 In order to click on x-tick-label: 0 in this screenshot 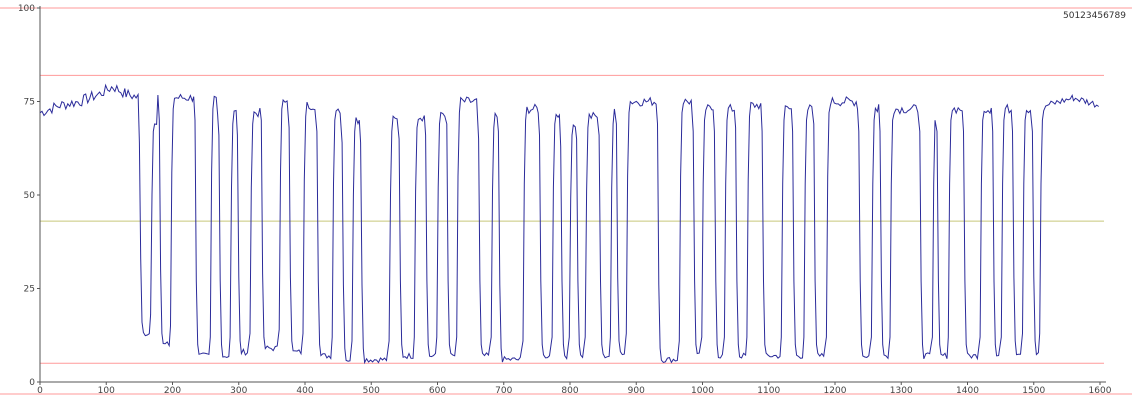, I will do `click(40, 391)`.